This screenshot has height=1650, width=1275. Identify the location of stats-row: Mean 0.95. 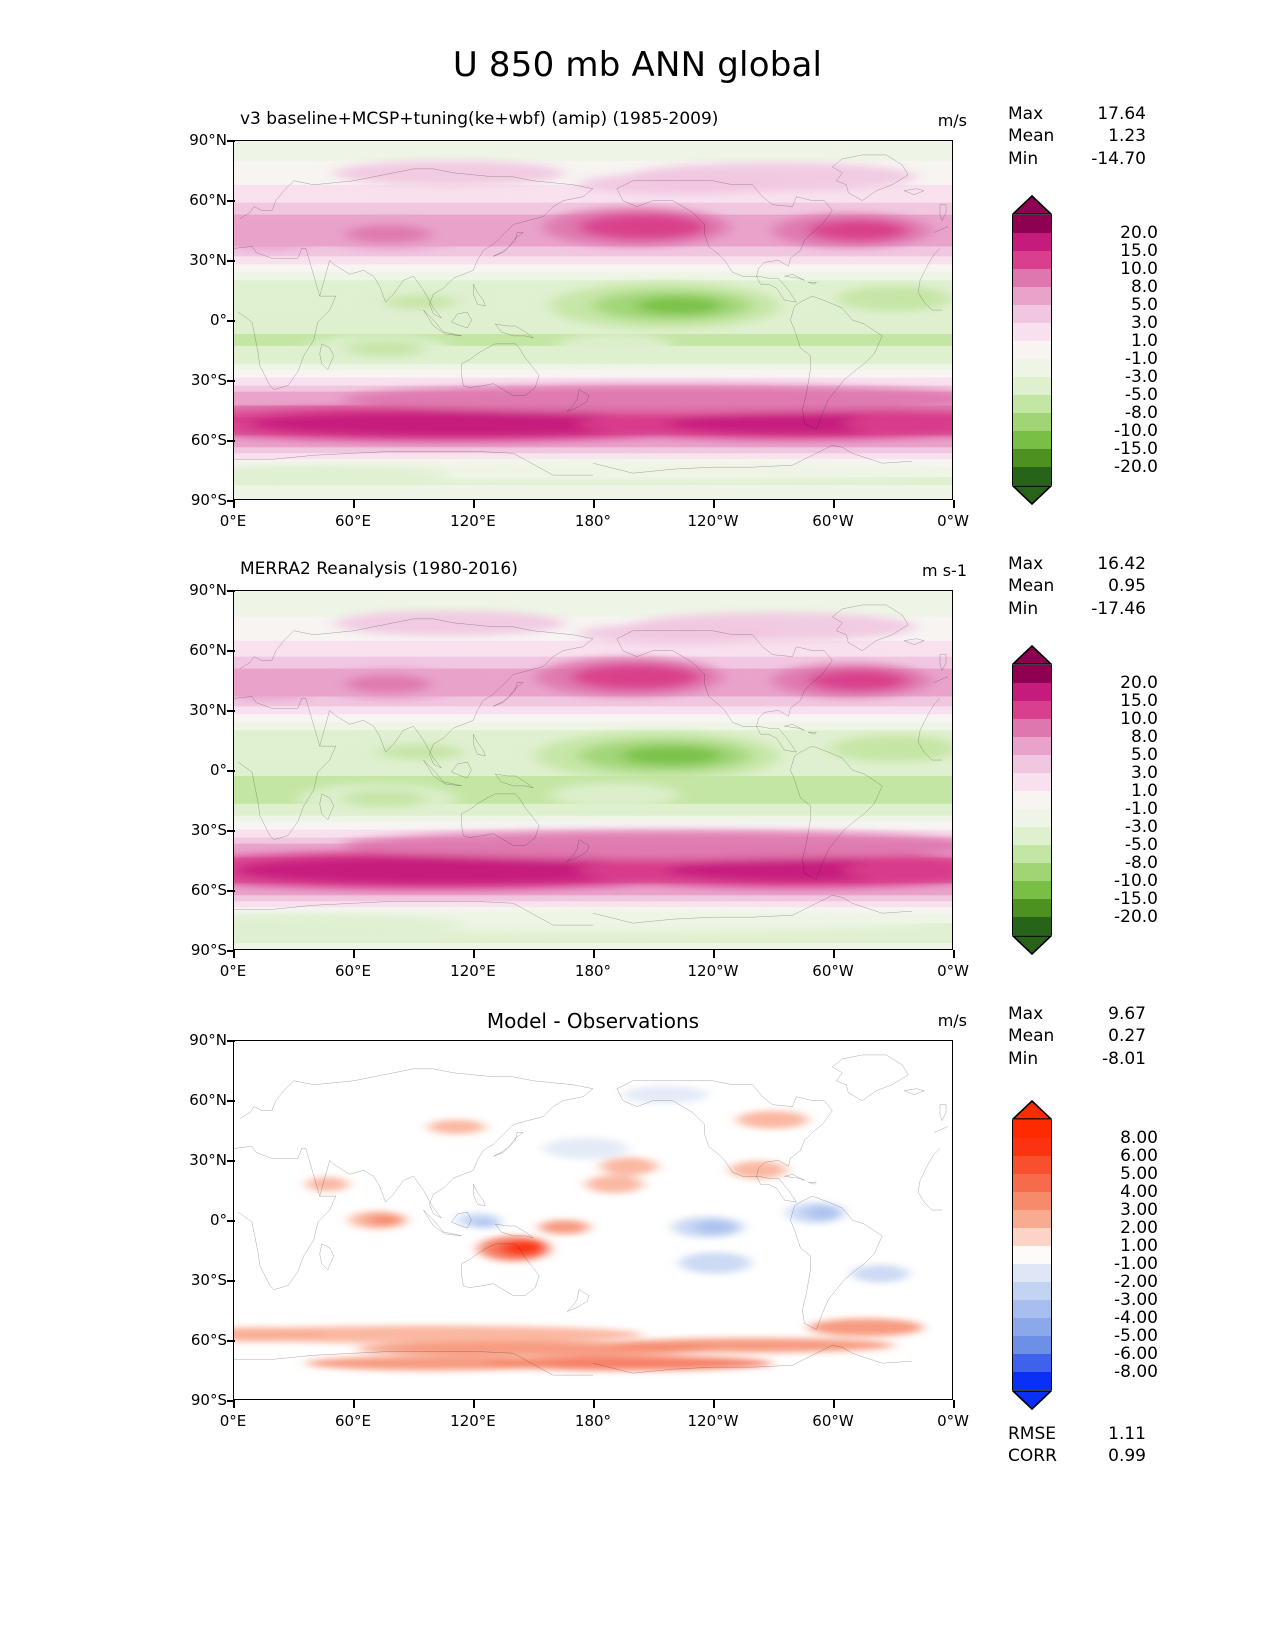
(1077, 586).